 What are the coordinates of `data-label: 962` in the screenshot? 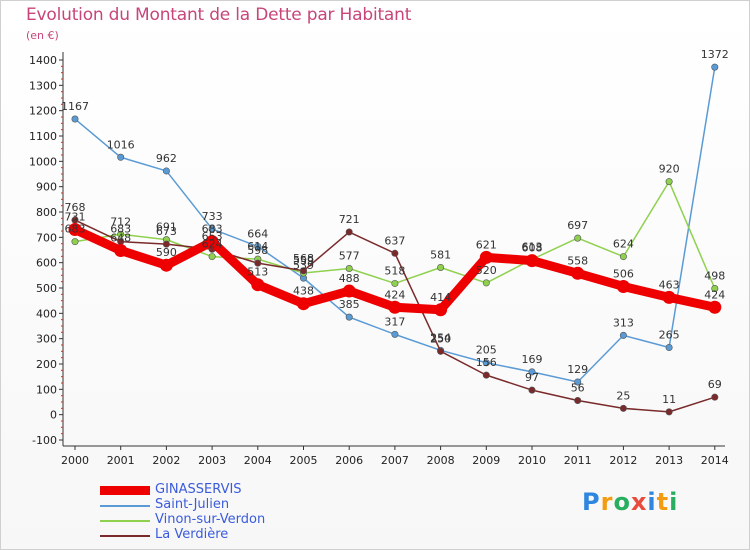 It's located at (166, 158).